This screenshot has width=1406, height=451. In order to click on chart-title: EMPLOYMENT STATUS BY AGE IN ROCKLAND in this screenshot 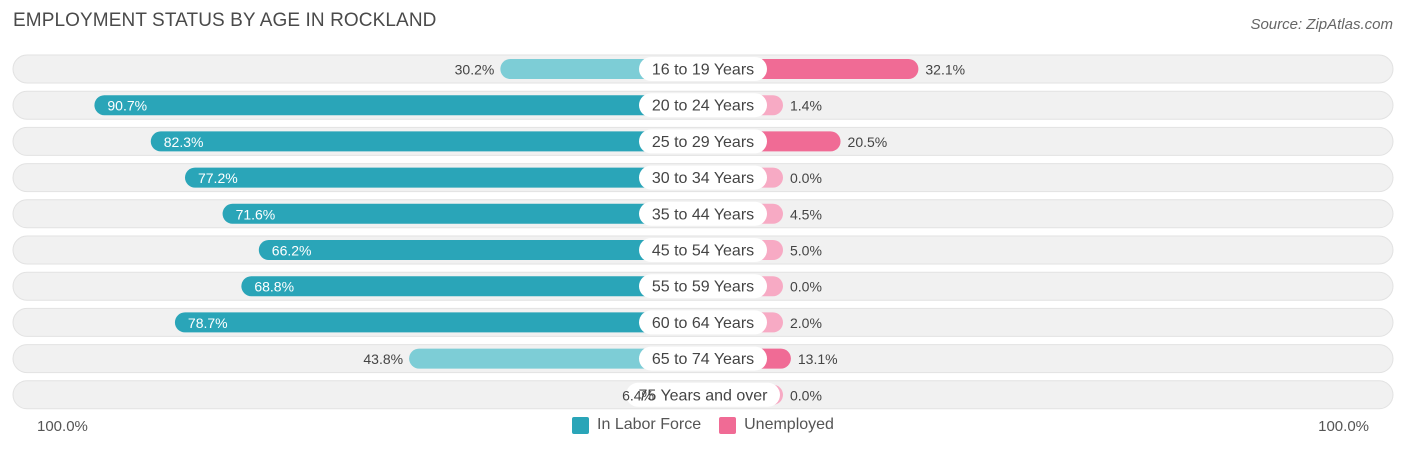, I will do `click(225, 20)`.